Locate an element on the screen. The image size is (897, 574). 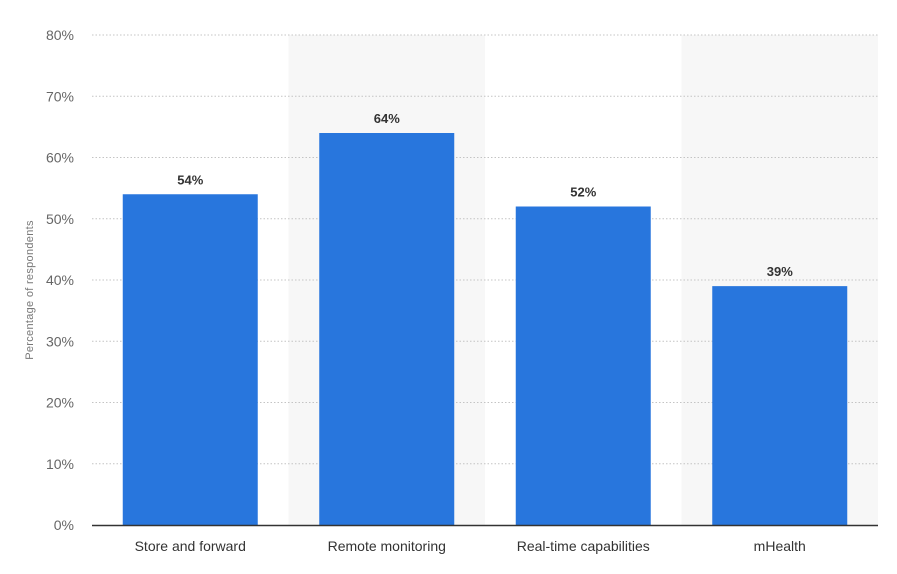
x-tick-label: mHealth is located at coordinates (780, 546).